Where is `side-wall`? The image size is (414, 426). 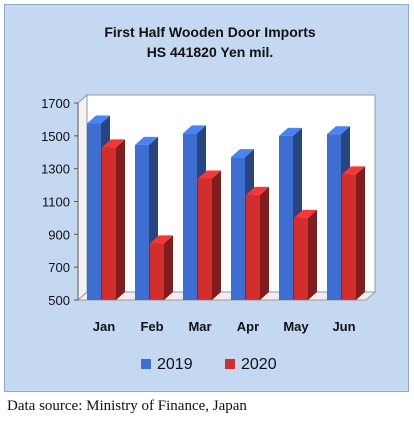
side-wall is located at coordinates (82, 197).